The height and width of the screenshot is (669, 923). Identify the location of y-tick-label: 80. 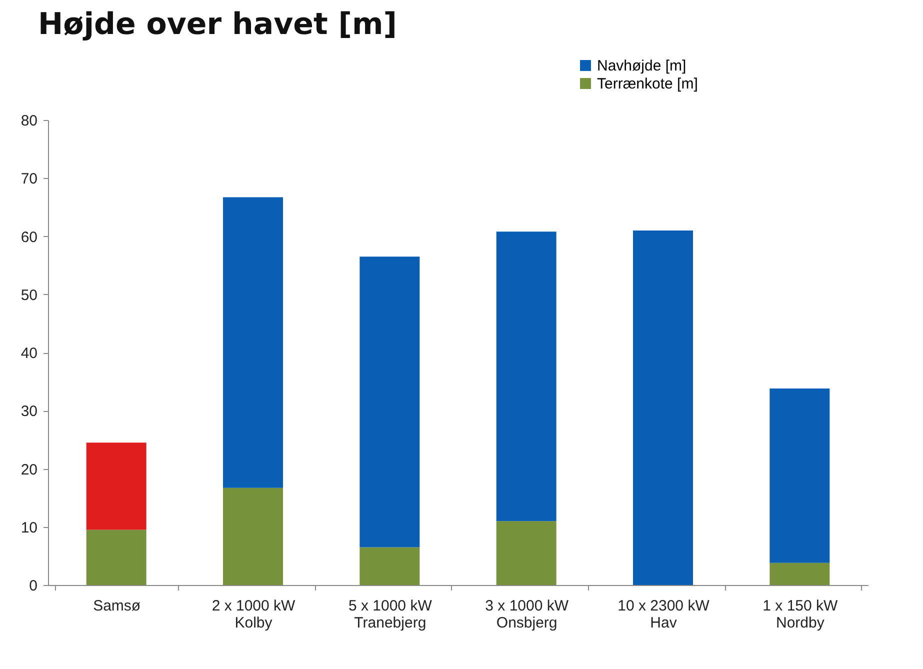
(29, 121).